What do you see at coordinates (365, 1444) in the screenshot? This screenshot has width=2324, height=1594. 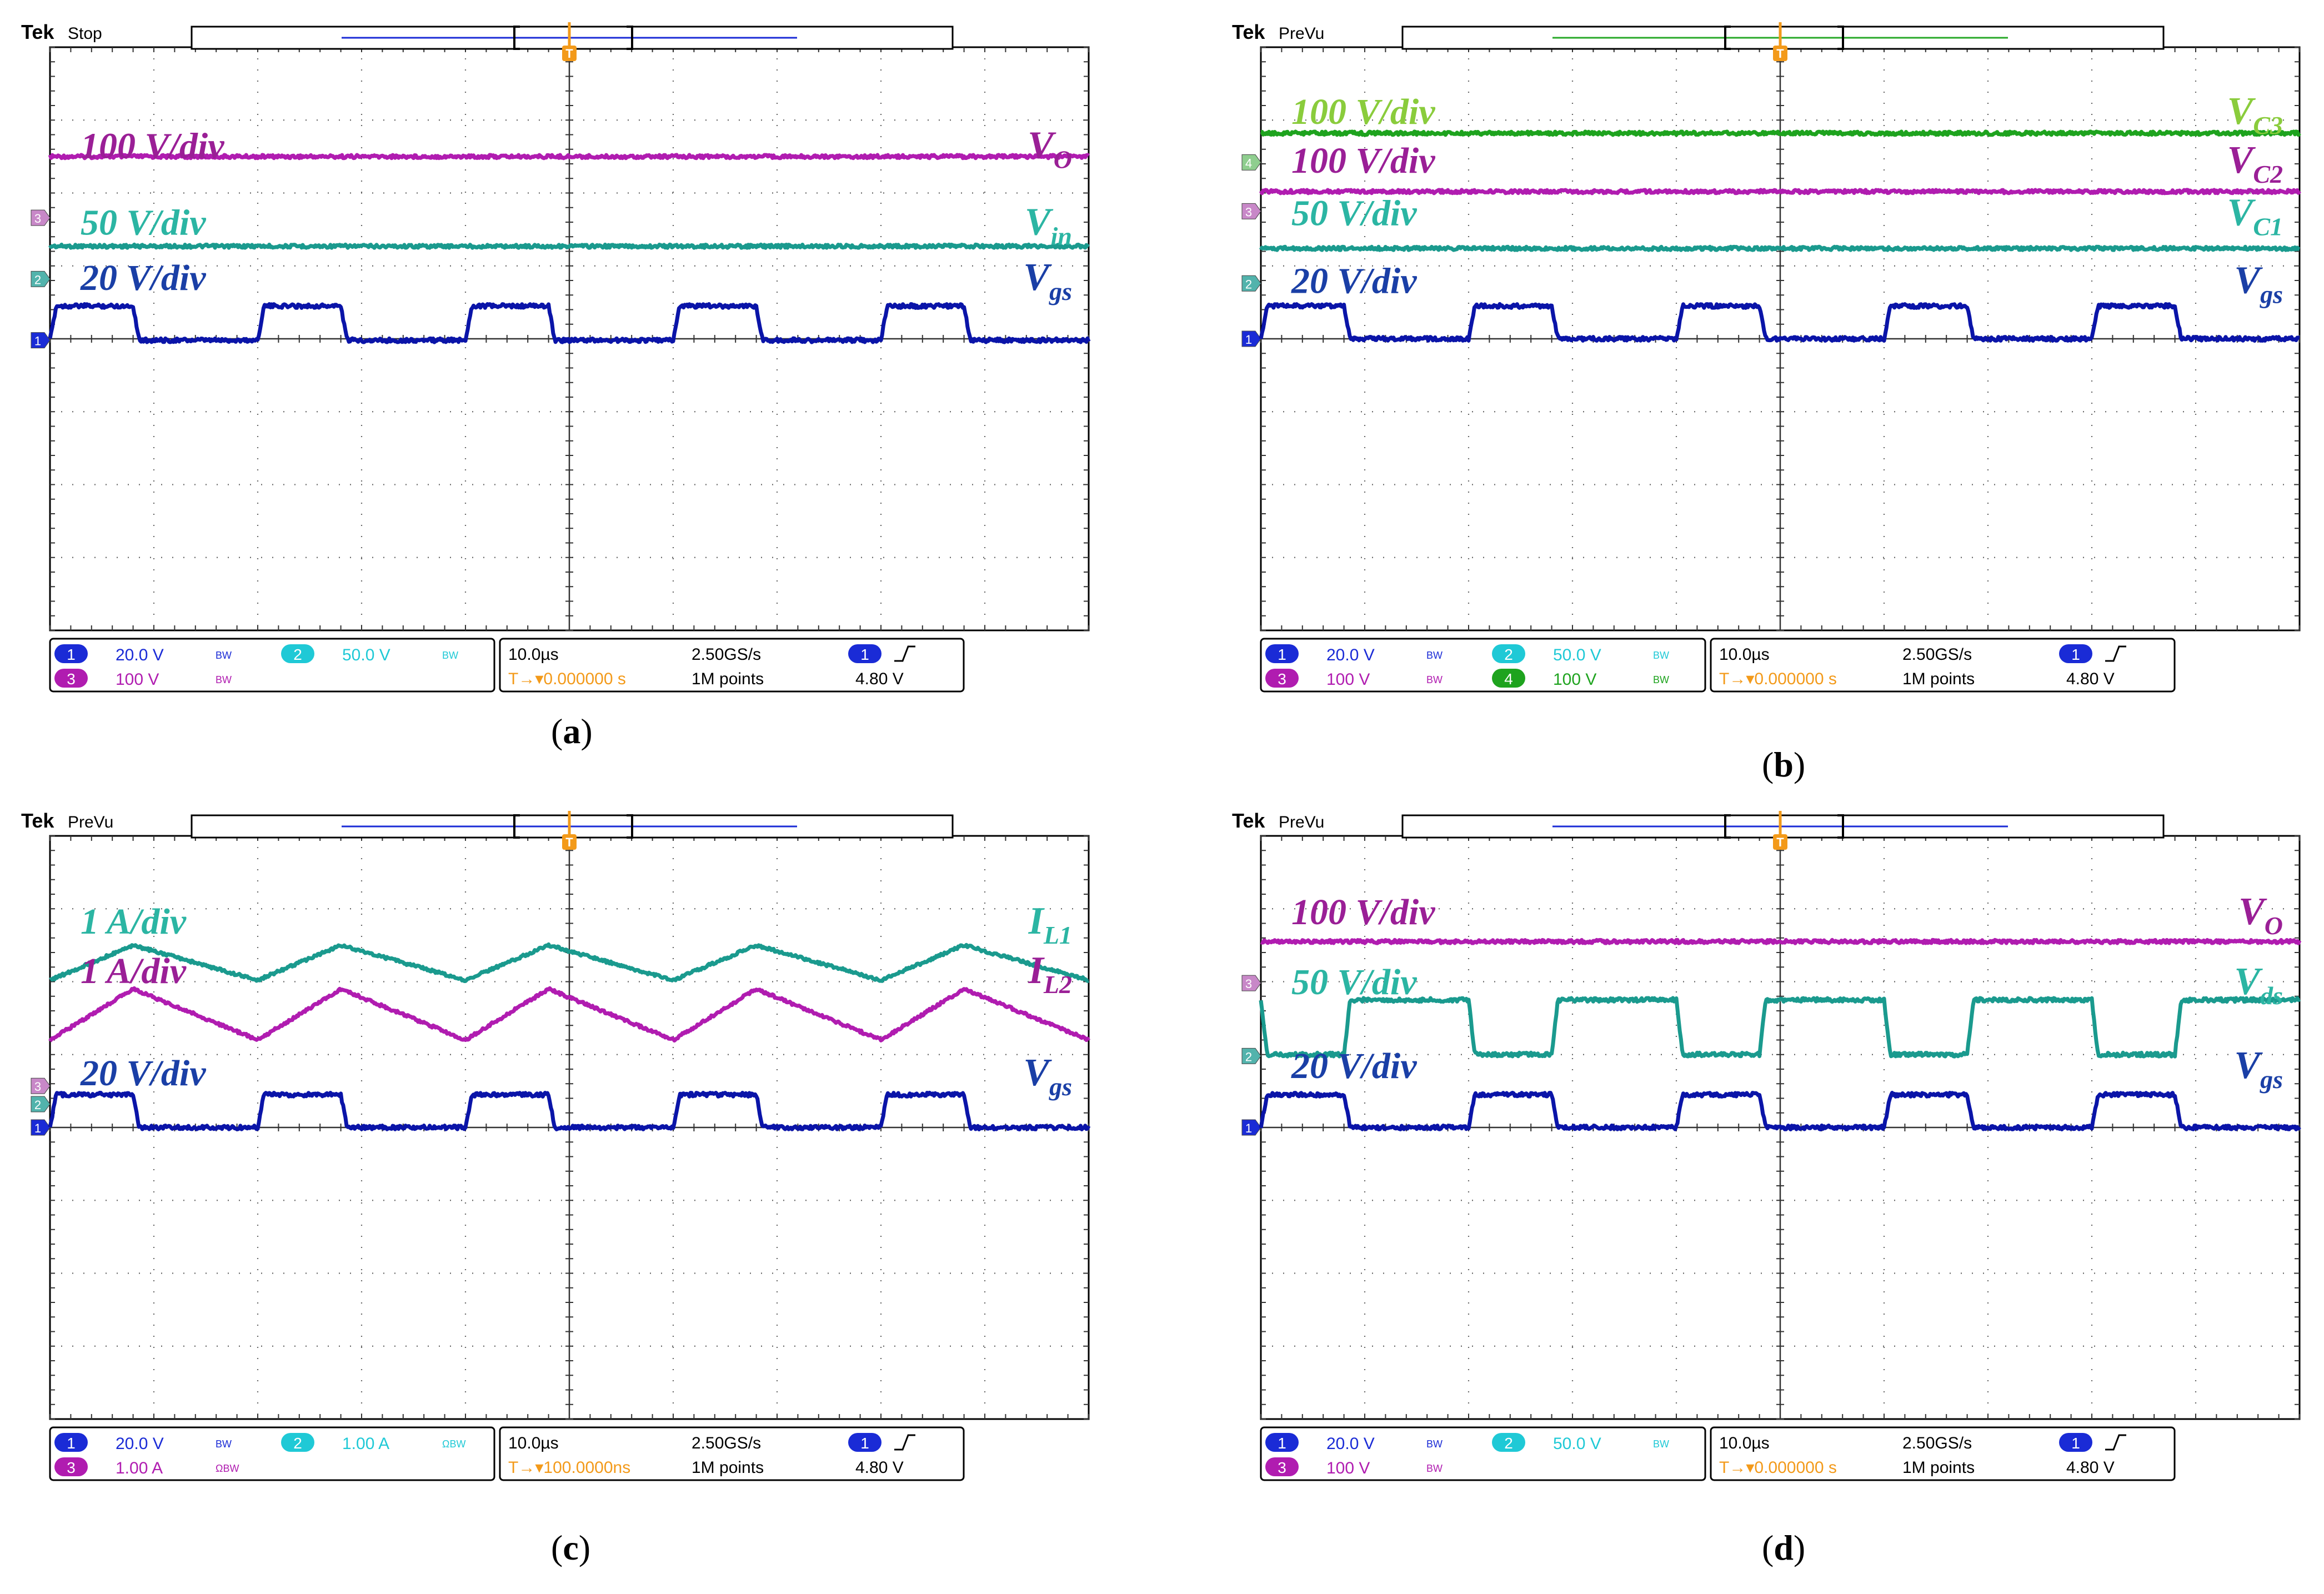 I see `channel-scale: 1.00 A` at bounding box center [365, 1444].